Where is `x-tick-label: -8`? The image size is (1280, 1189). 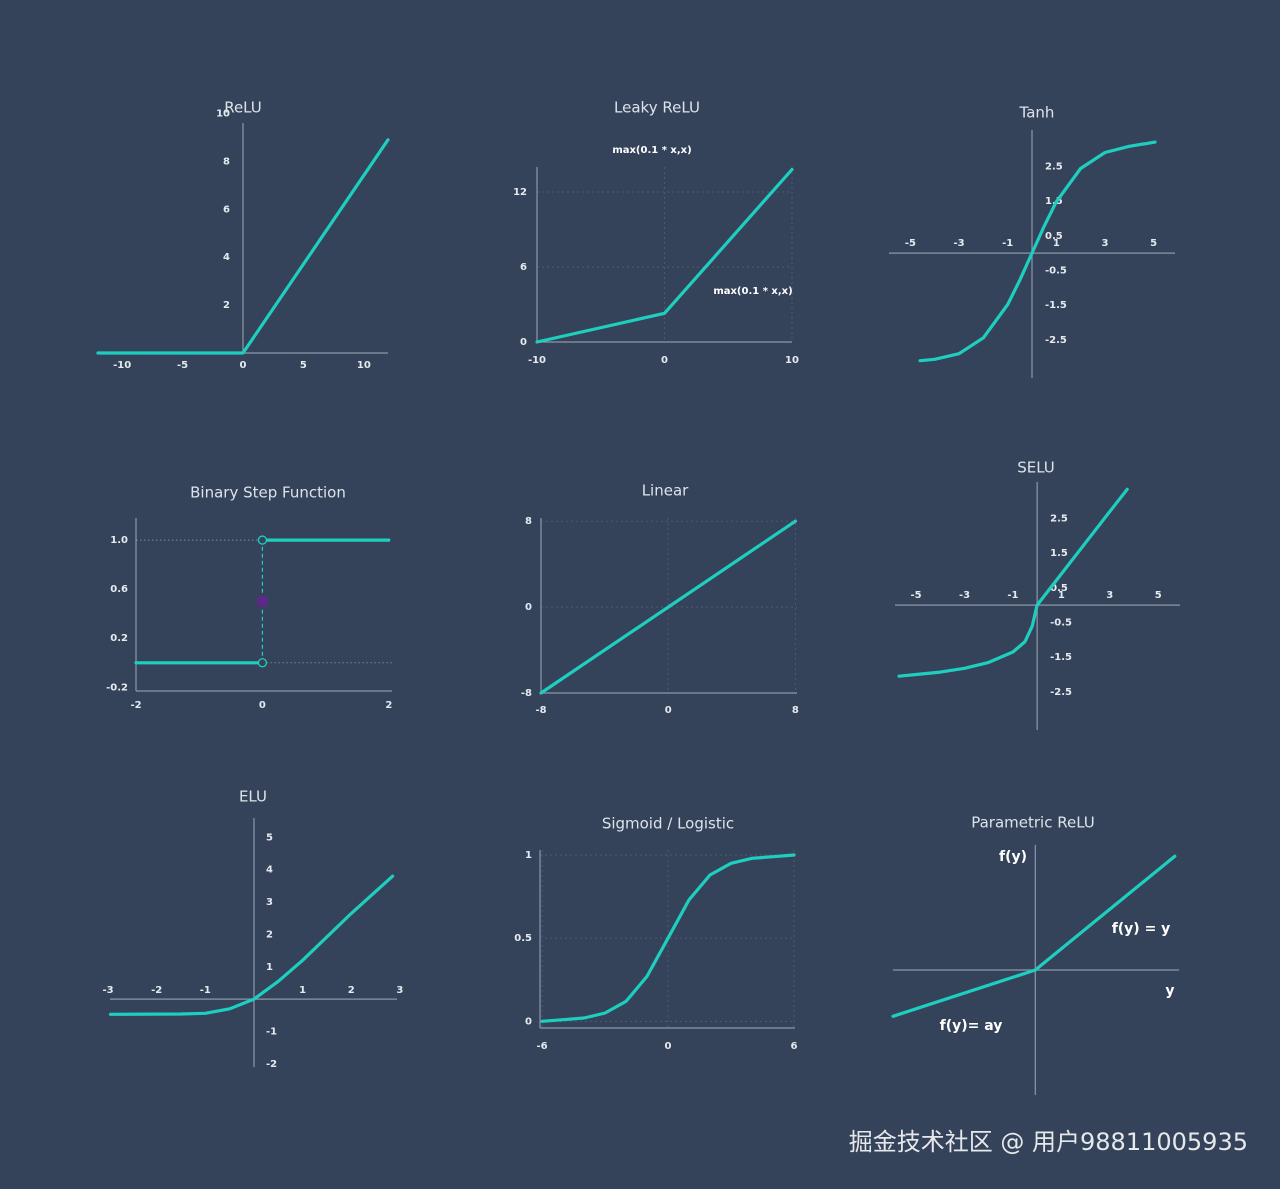
x-tick-label: -8 is located at coordinates (540, 710).